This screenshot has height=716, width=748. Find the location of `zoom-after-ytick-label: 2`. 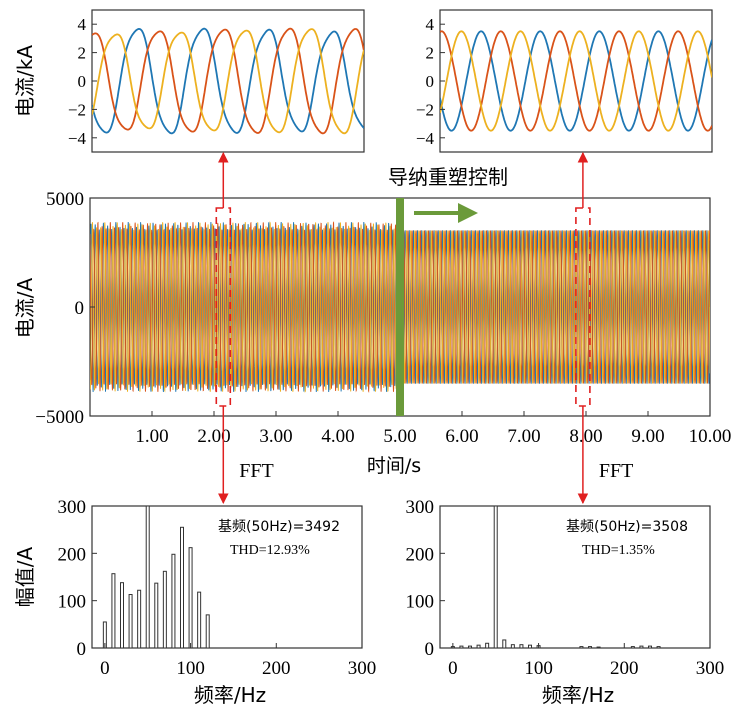

zoom-after-ytick-label: 2 is located at coordinates (430, 53).